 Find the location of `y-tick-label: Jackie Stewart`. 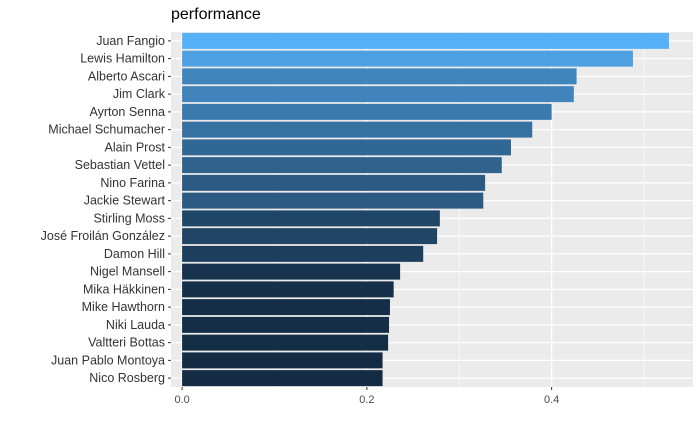

y-tick-label: Jackie Stewart is located at coordinates (125, 201).